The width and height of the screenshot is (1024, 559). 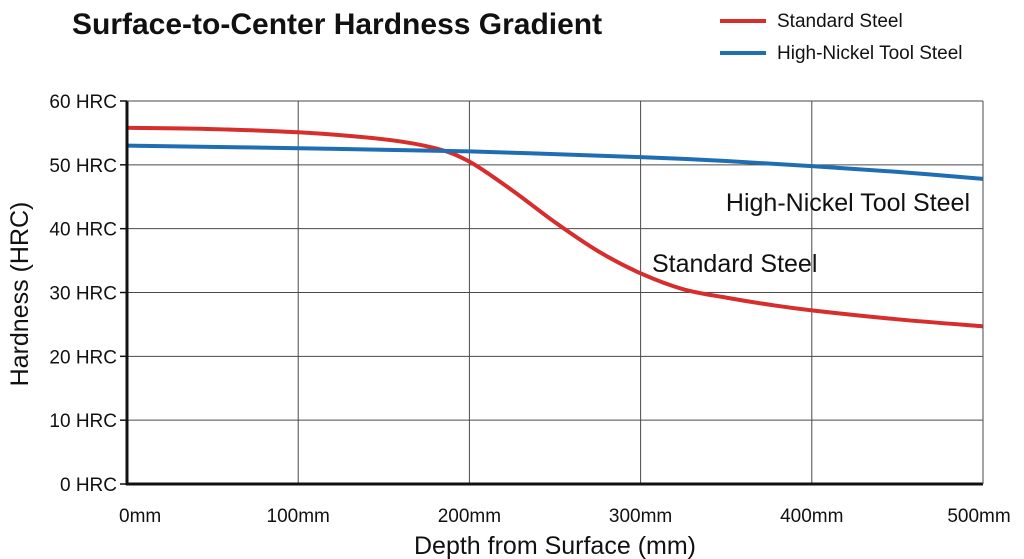 What do you see at coordinates (870, 53) in the screenshot?
I see `legend-label-high-nickel-tool-steel: High-Nickel Tool Steel` at bounding box center [870, 53].